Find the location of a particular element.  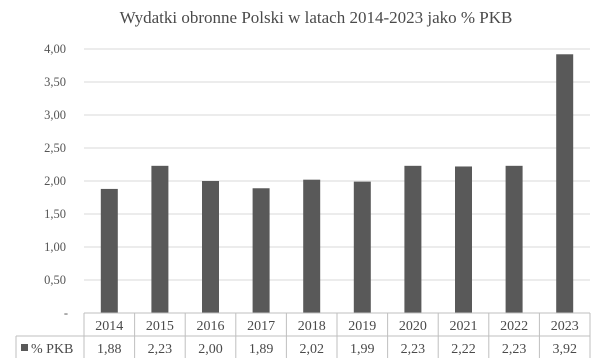

bar-2021 is located at coordinates (463, 239).